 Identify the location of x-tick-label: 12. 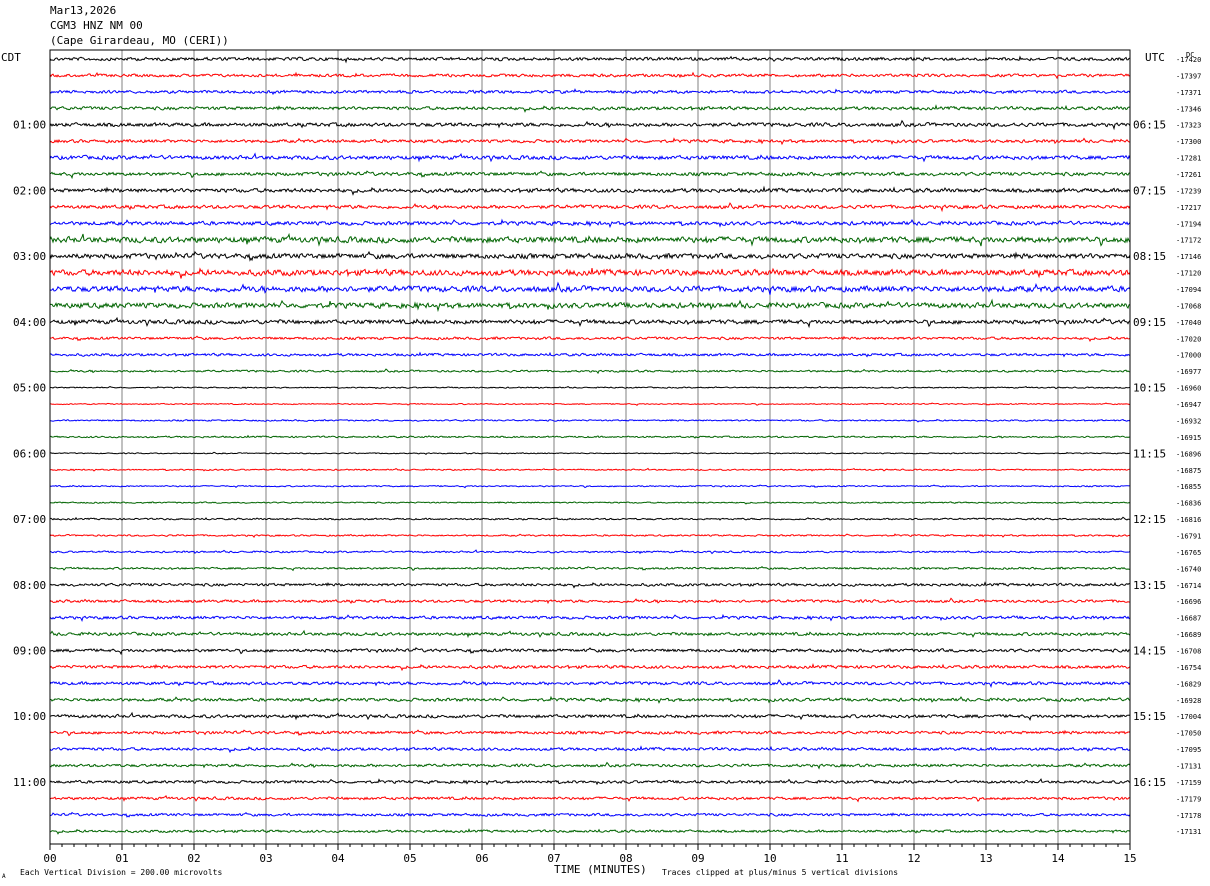
(913, 858).